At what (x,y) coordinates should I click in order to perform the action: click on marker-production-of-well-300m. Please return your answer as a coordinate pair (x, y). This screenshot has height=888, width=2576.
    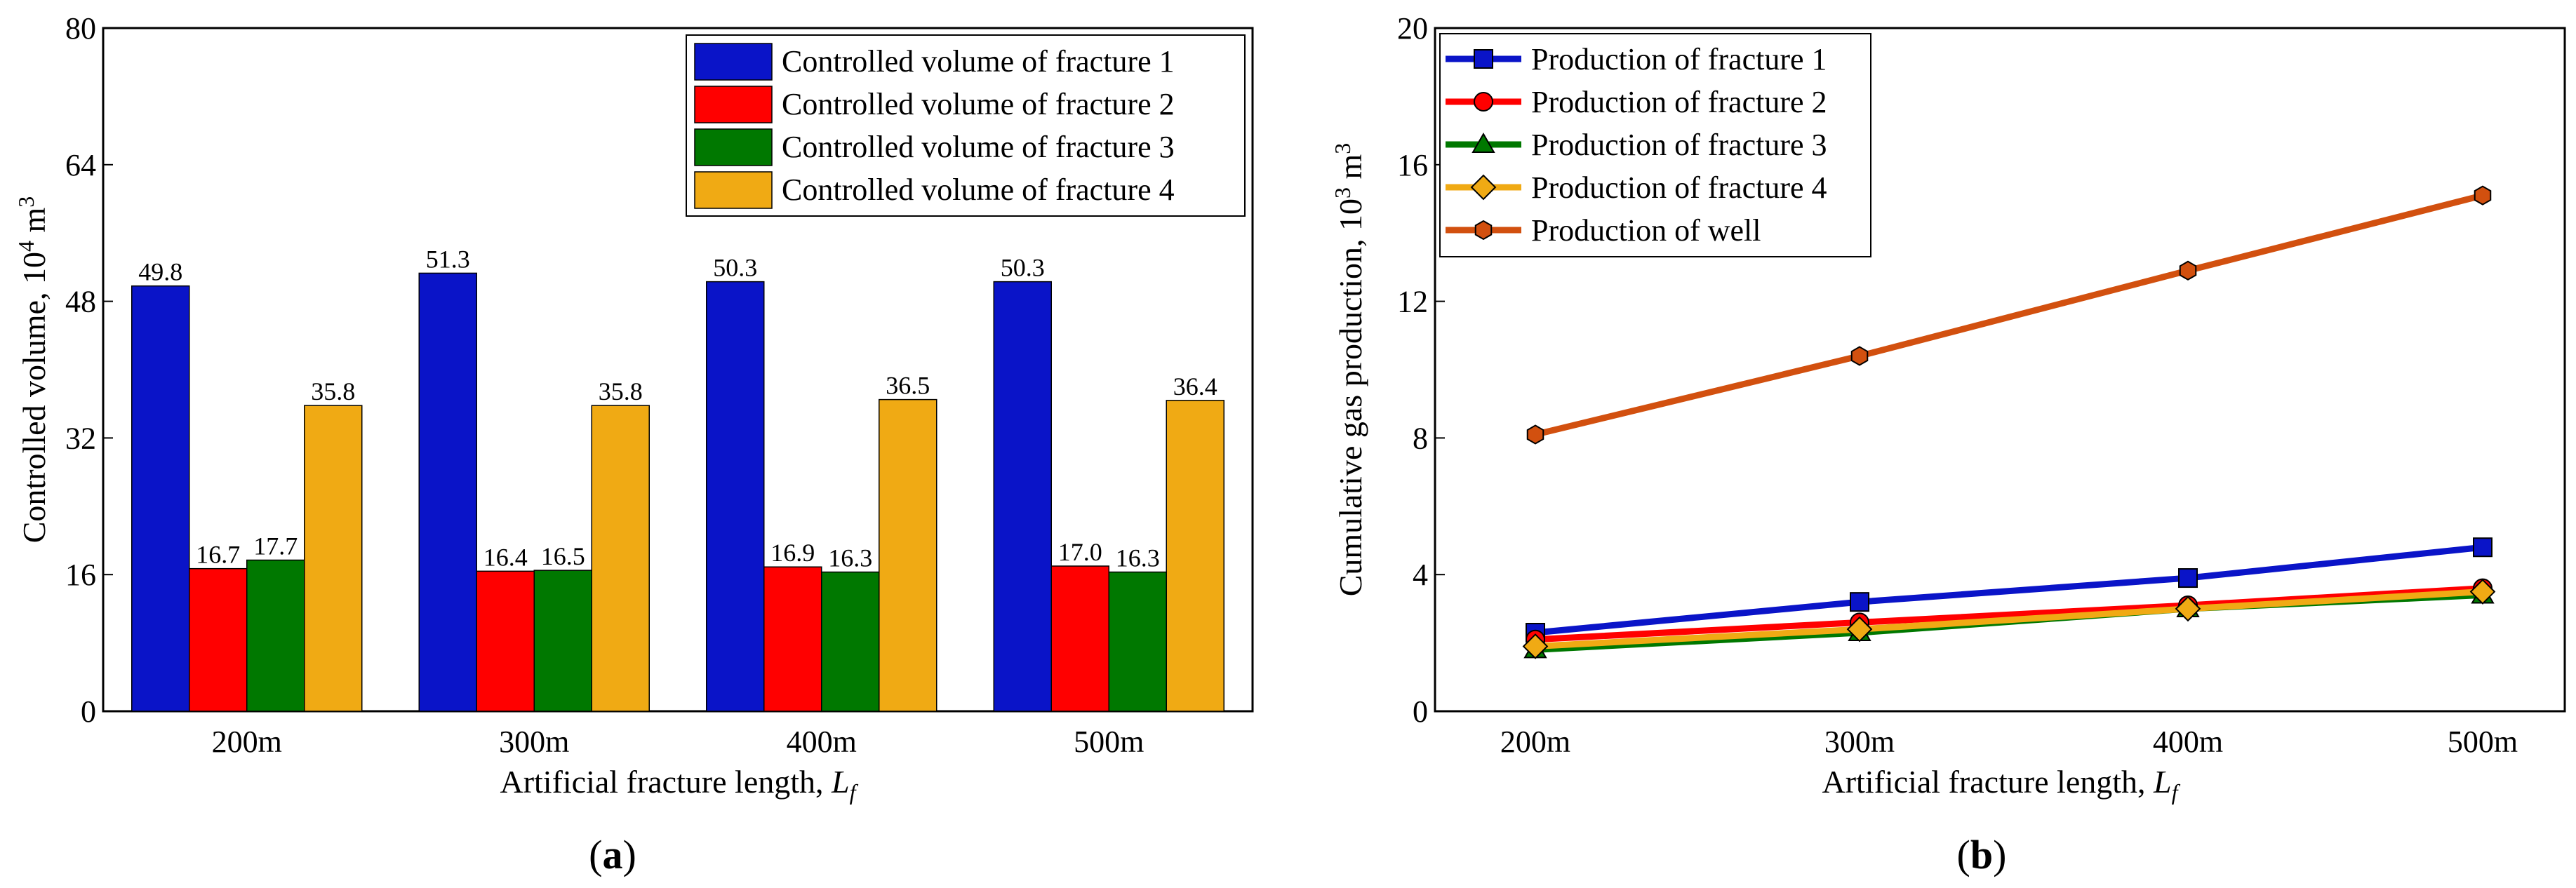
    Looking at the image, I should click on (1859, 356).